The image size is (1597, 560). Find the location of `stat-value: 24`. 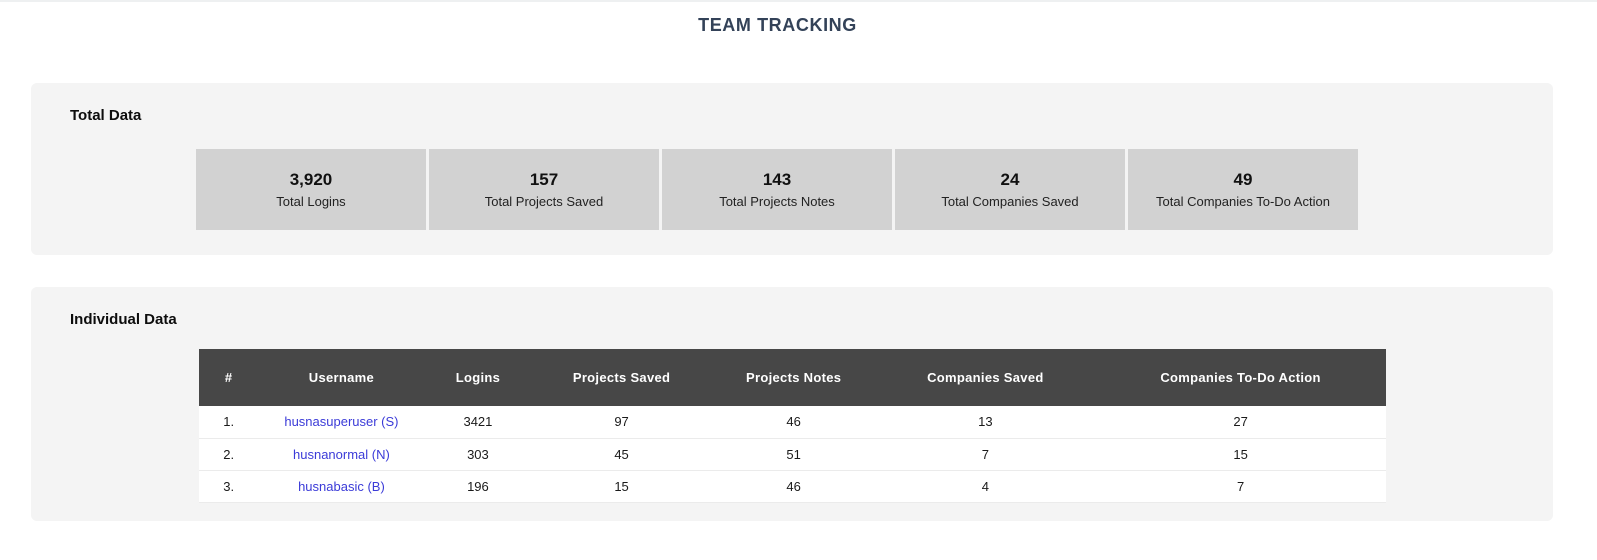

stat-value: 24 is located at coordinates (1010, 179).